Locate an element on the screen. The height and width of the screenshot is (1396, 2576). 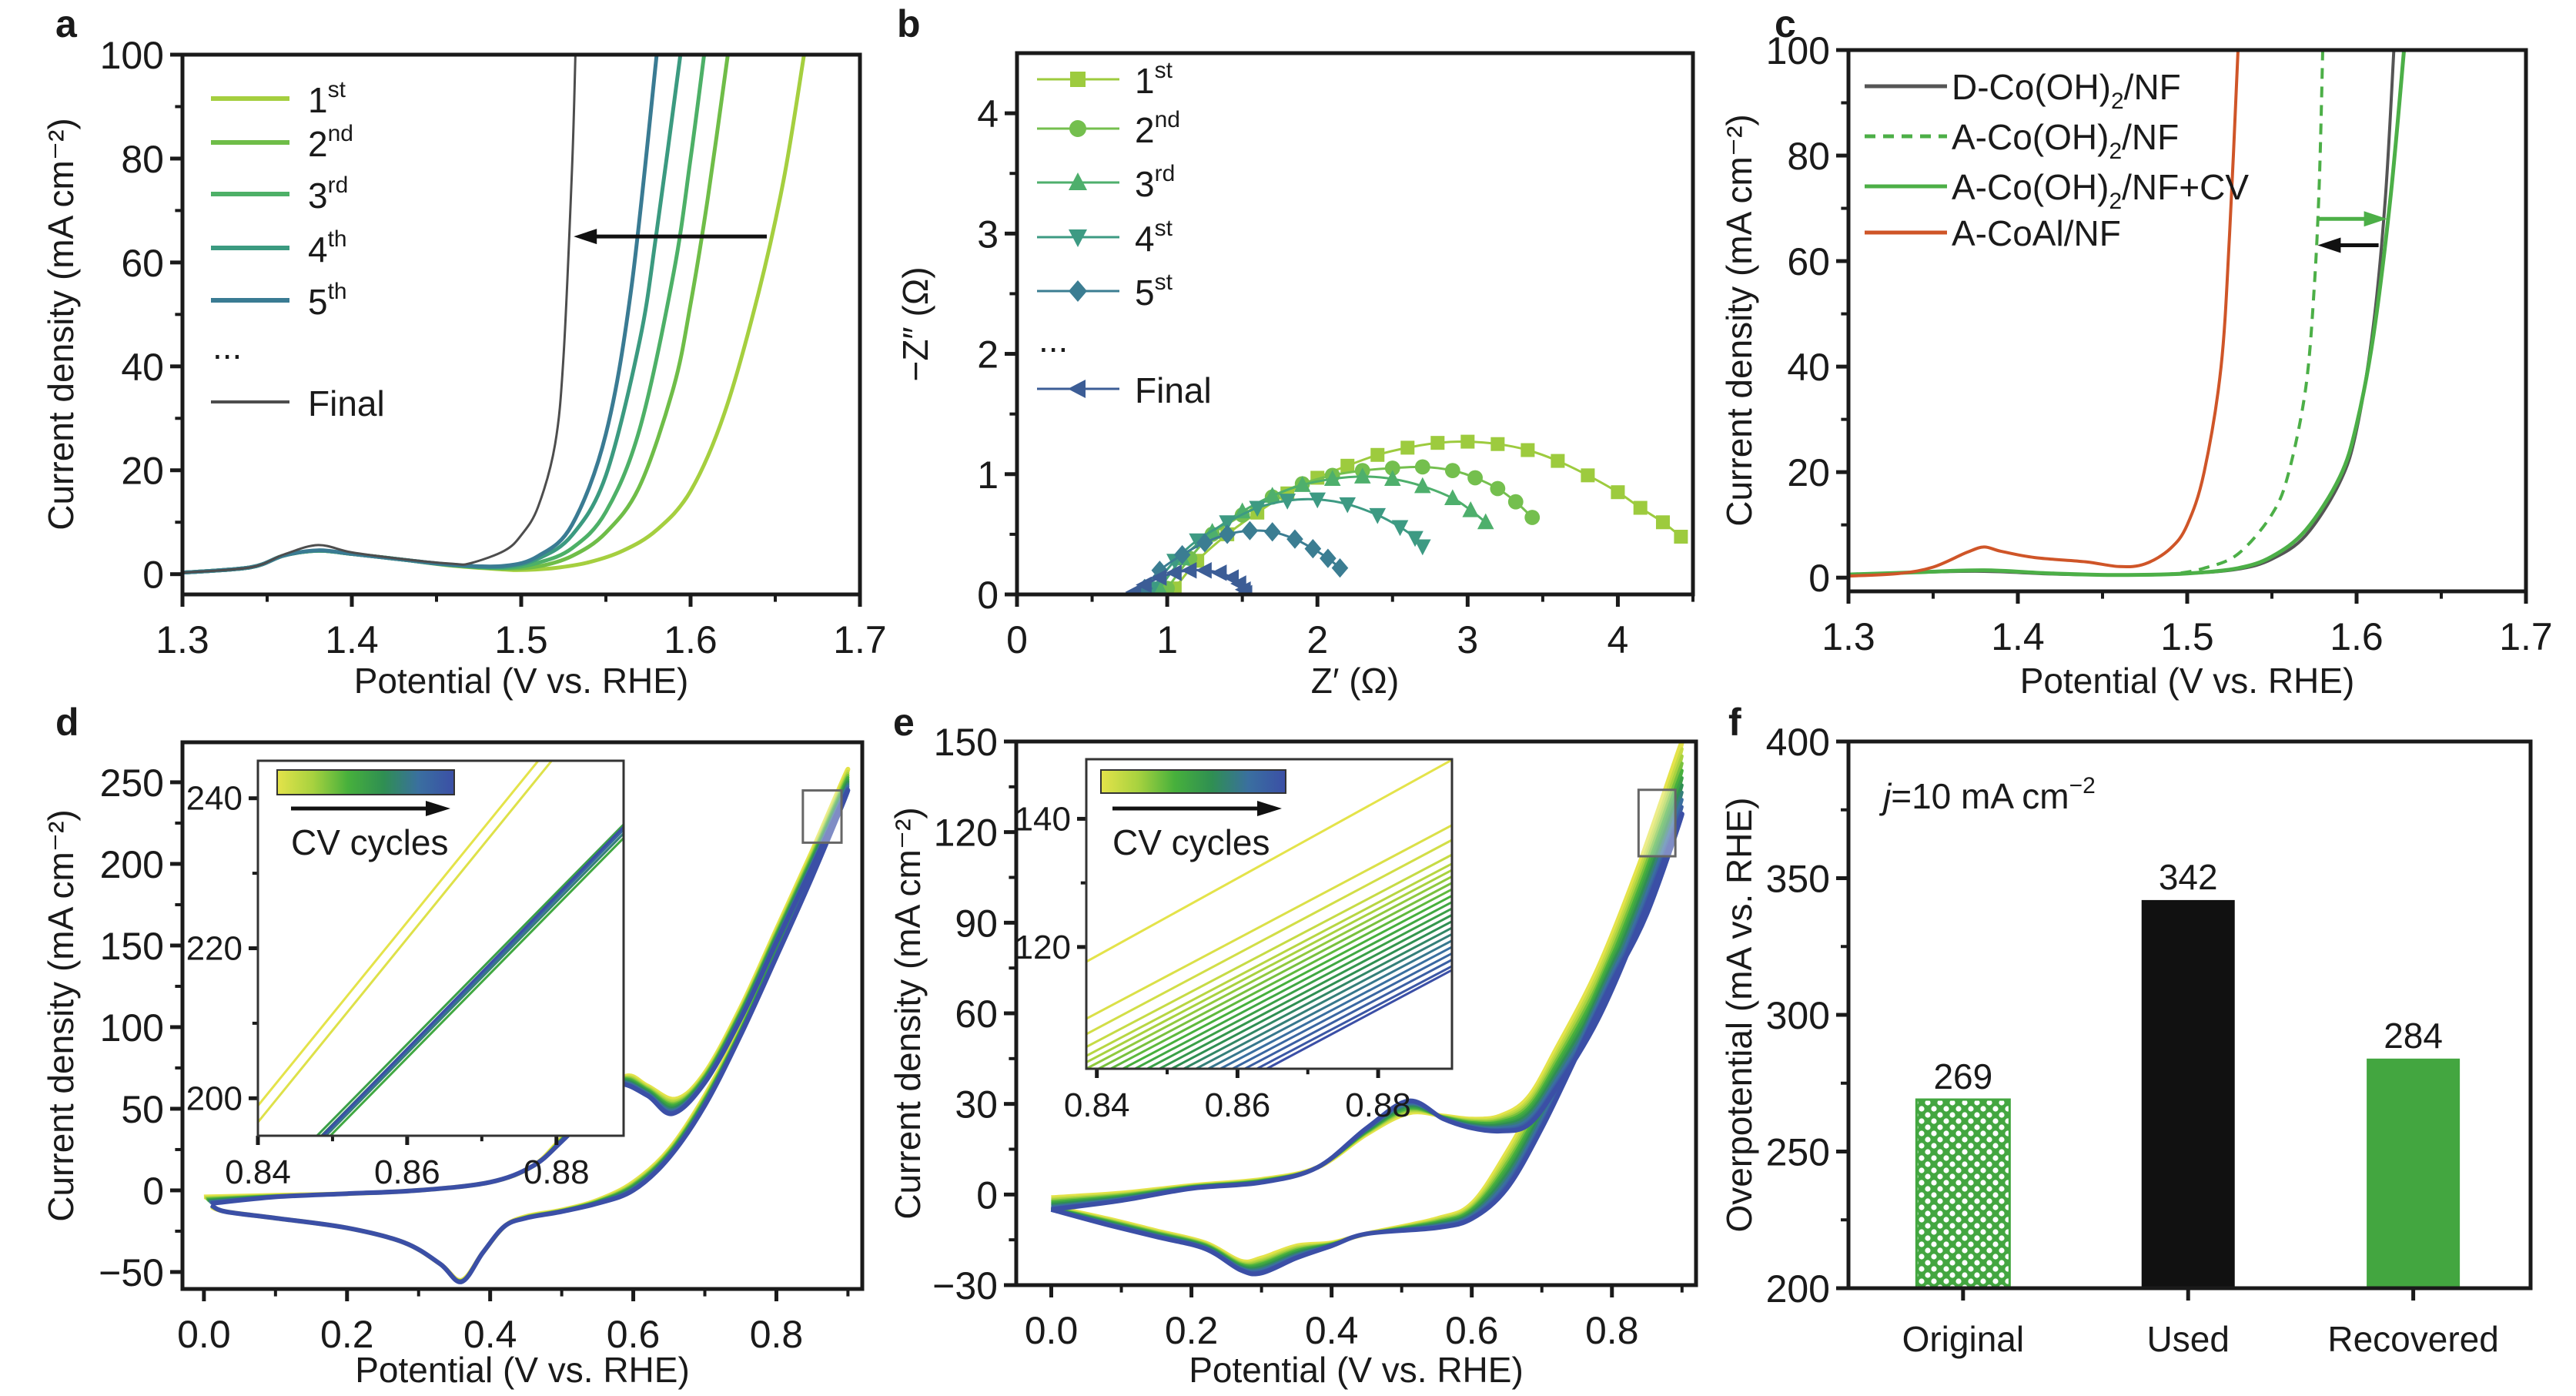
series-line-final is located at coordinates (380, 314).